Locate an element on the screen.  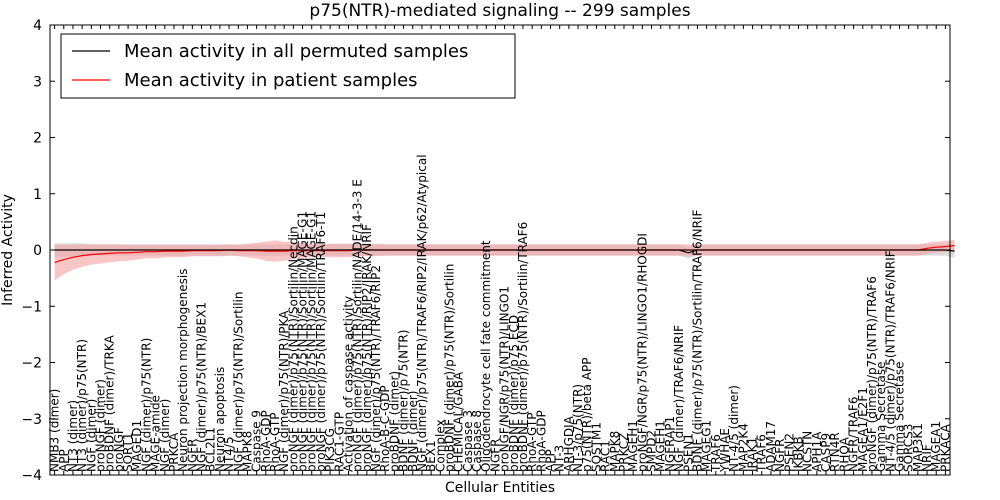
y-tick-label: −1 is located at coordinates (31, 307).